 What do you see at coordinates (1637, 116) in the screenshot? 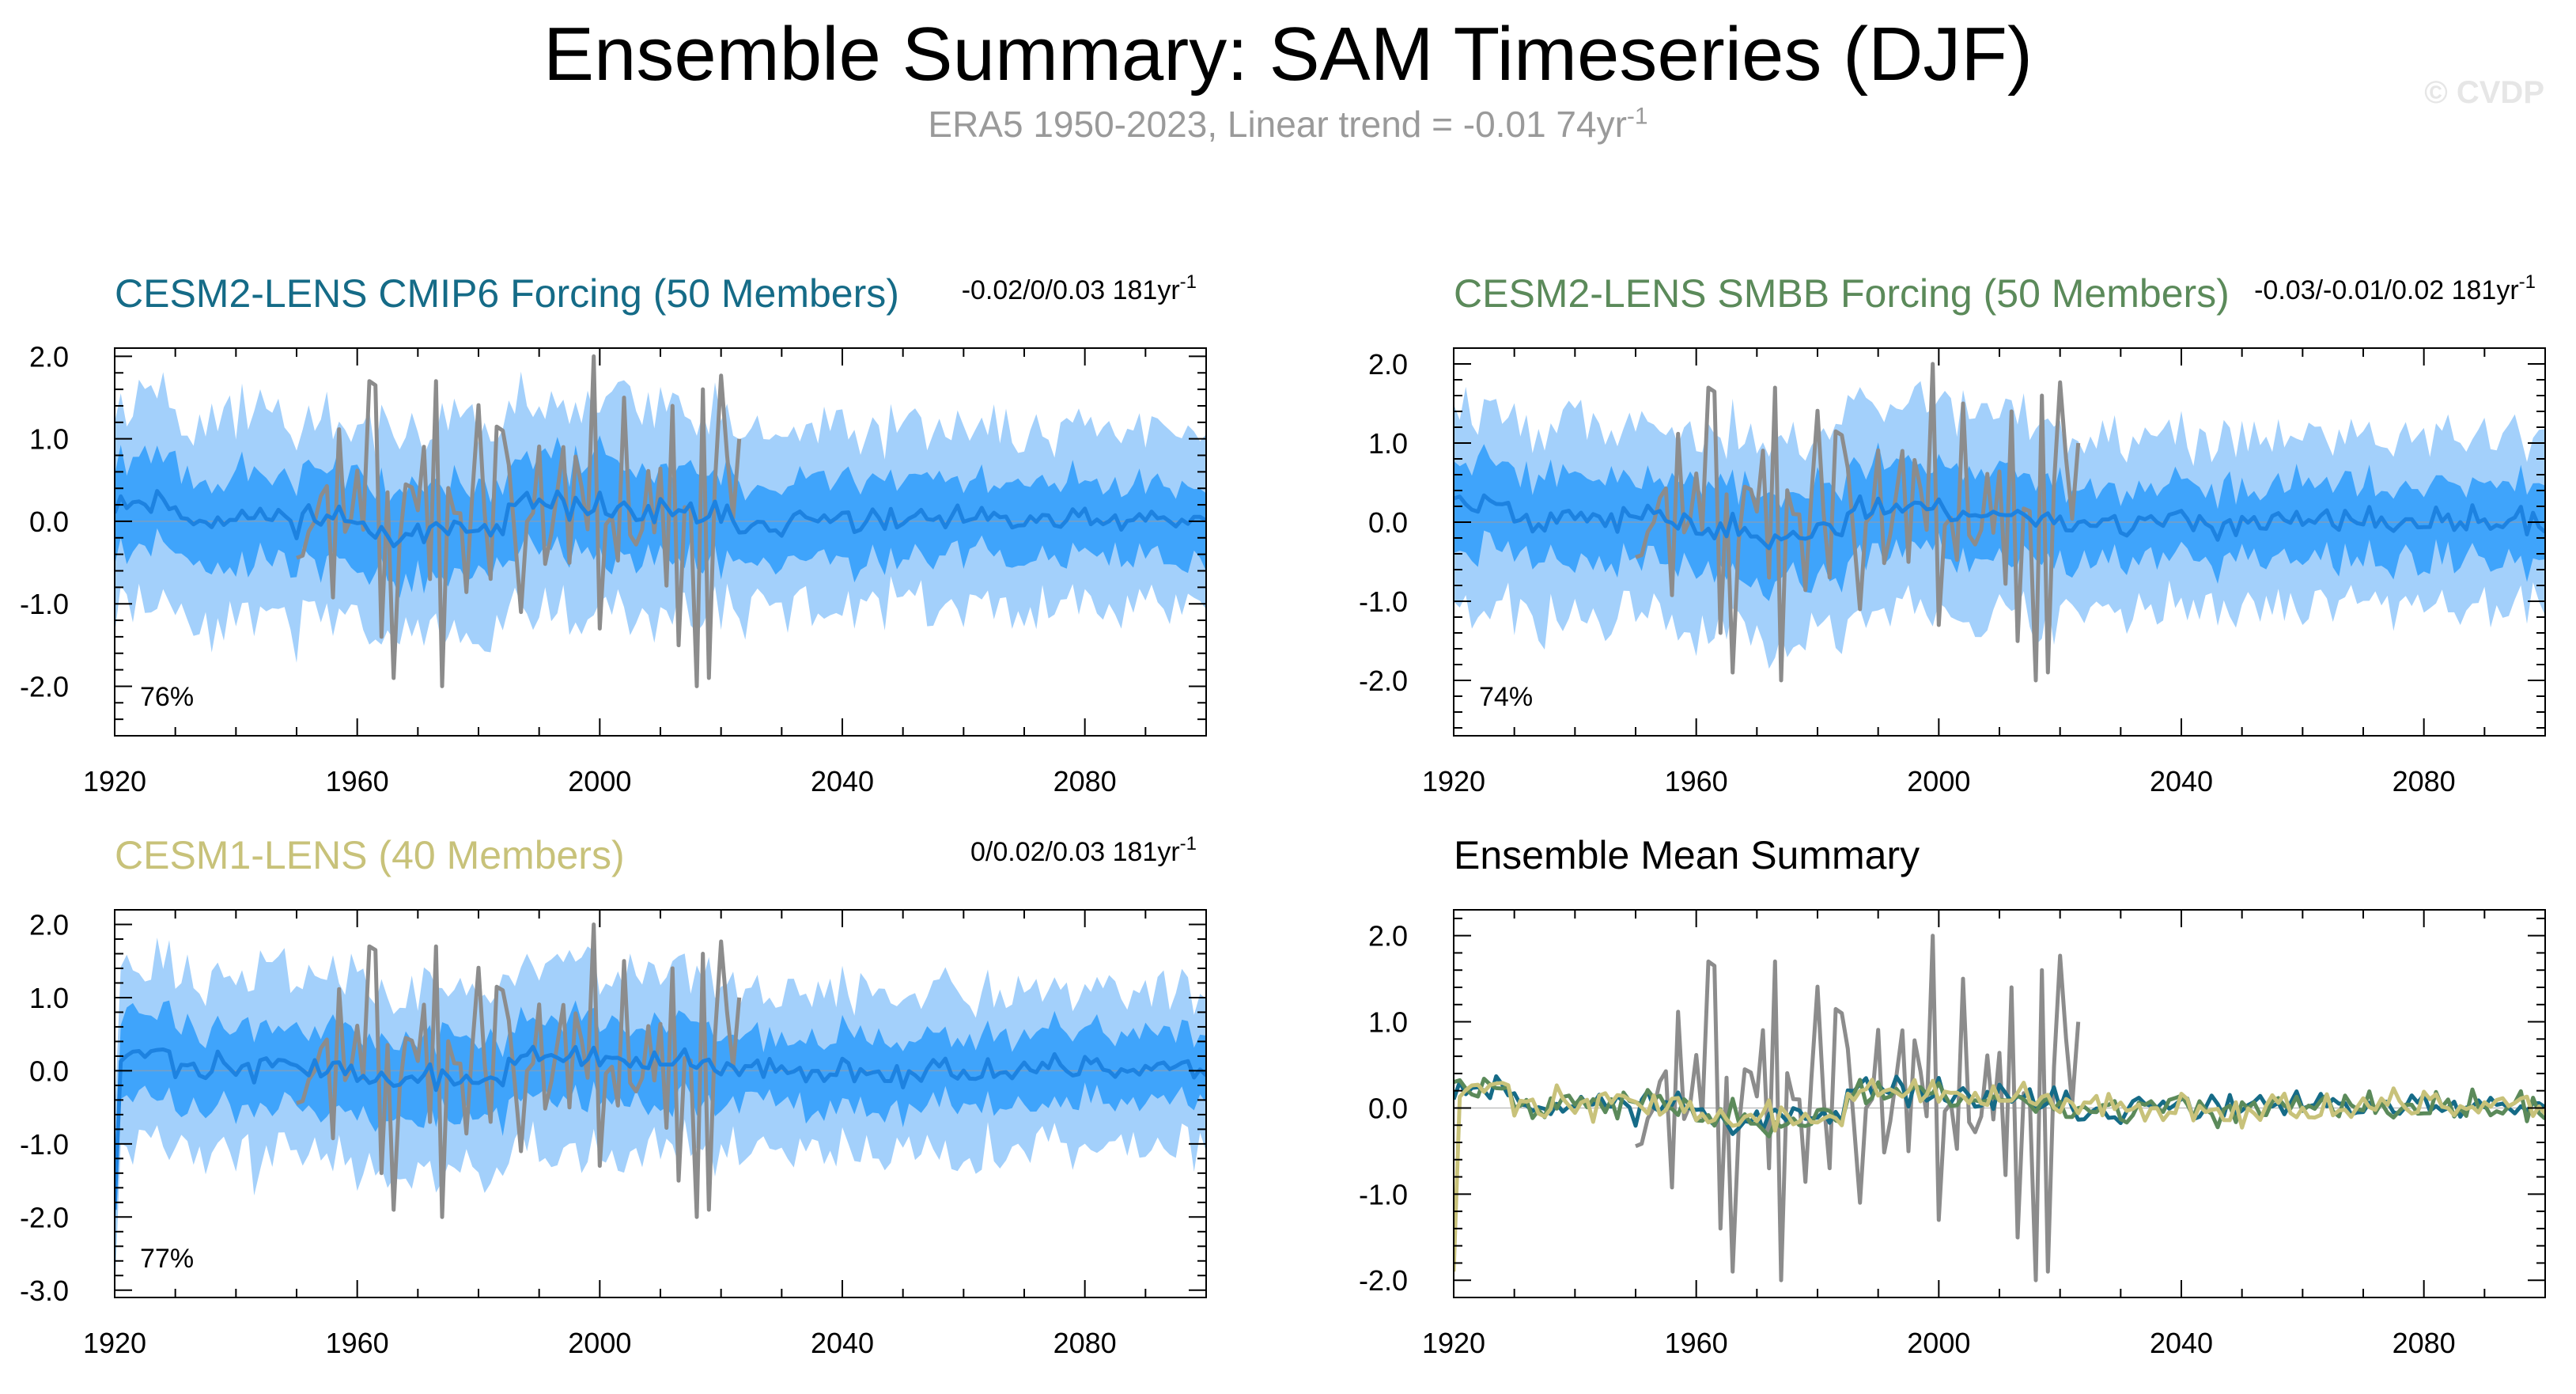
I see `subtitle-exponent: -1` at bounding box center [1637, 116].